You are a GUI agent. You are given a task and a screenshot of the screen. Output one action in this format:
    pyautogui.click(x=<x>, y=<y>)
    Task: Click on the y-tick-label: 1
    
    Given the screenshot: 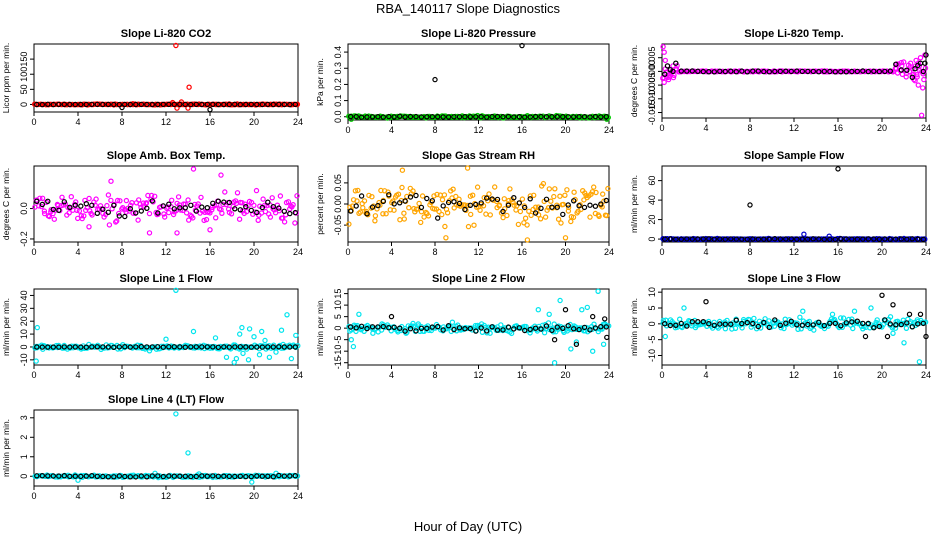 What is the action you would take?
    pyautogui.click(x=24, y=456)
    